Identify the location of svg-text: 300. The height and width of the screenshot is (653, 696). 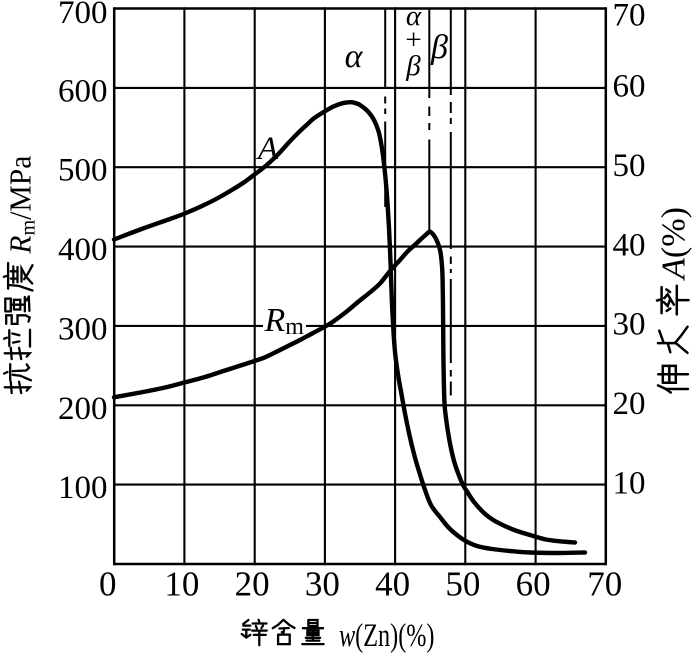
(83, 329).